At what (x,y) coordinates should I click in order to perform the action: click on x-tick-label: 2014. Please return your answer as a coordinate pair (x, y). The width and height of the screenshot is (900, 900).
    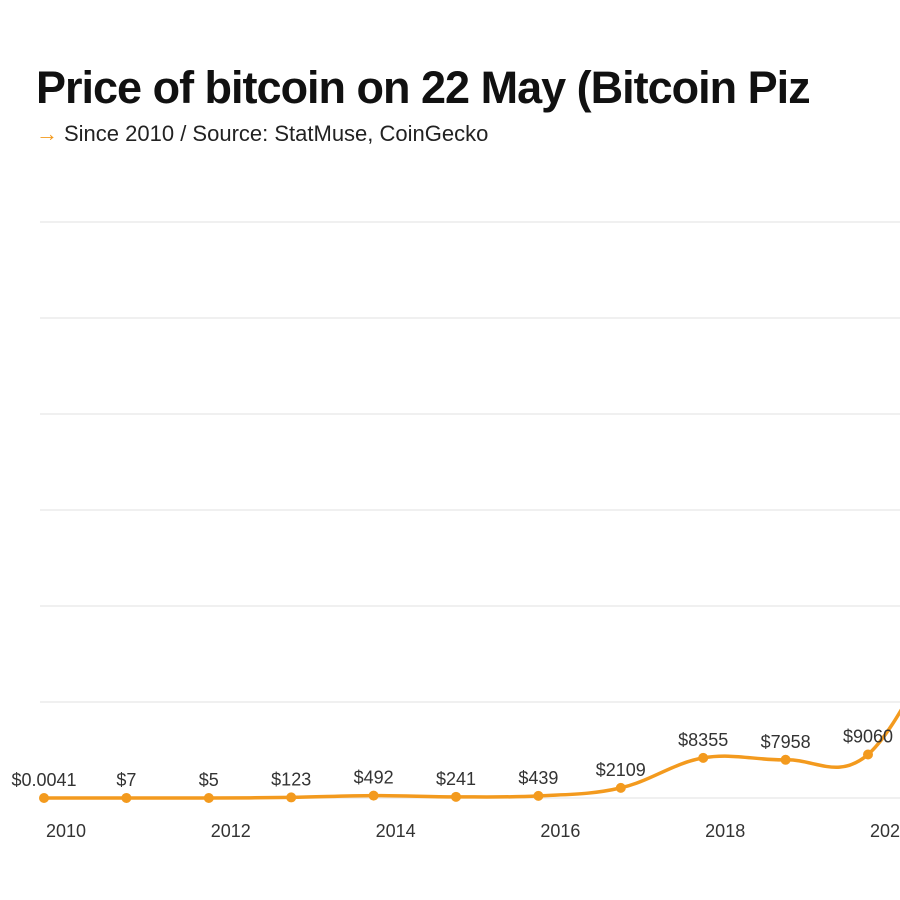
    Looking at the image, I should click on (396, 831).